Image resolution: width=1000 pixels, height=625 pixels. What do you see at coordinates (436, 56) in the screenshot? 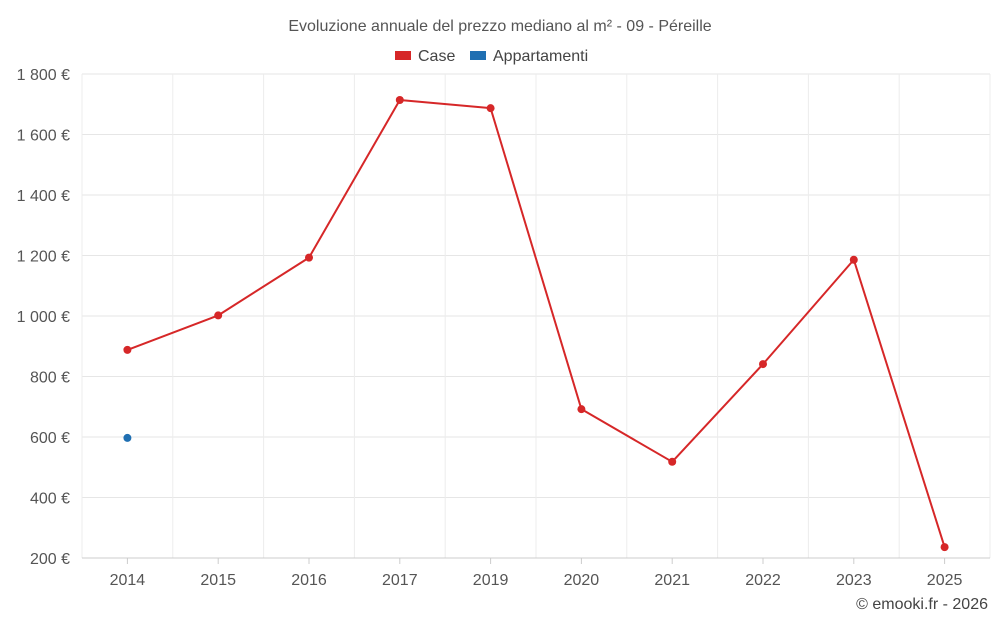
I see `legend-label-case: Case` at bounding box center [436, 56].